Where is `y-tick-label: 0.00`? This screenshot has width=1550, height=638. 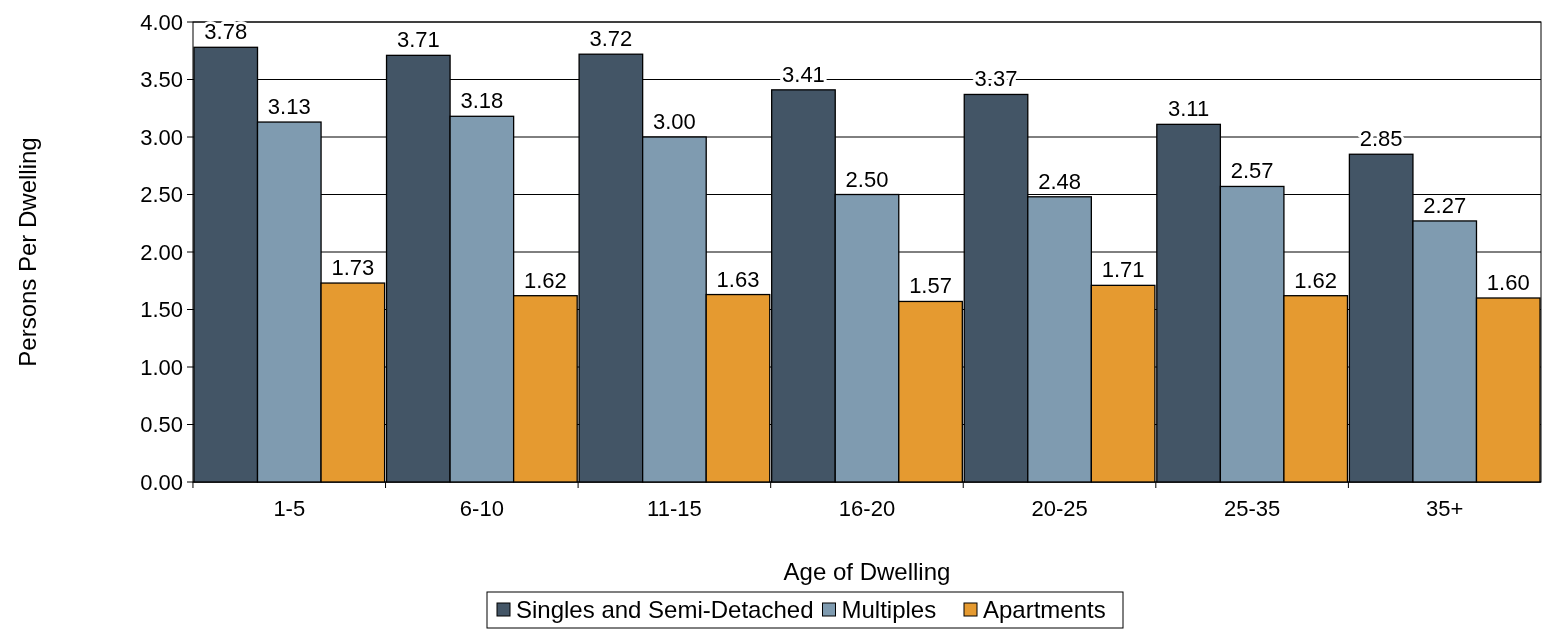 y-tick-label: 0.00 is located at coordinates (161, 482).